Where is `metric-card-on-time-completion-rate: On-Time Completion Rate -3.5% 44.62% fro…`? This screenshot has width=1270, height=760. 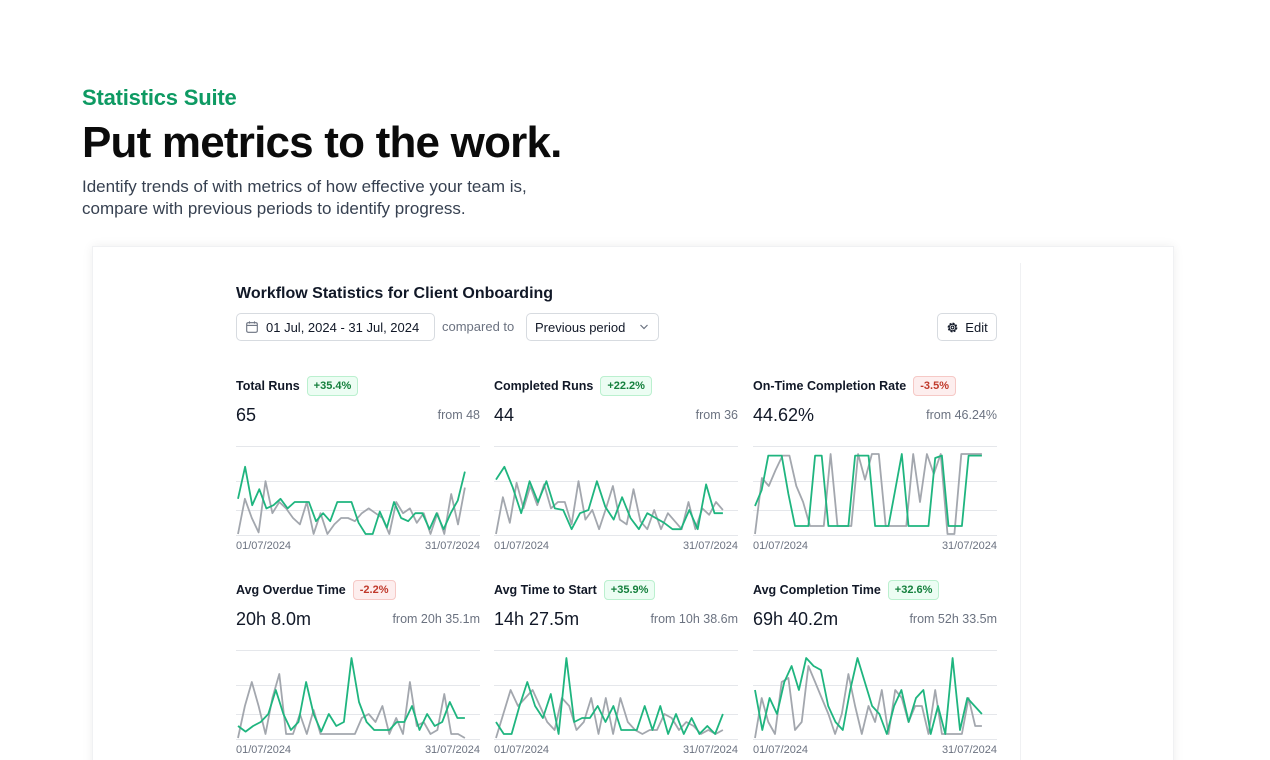
metric-card-on-time-completion-rate: On-Time Completion Rate -3.5% 44.62% fro… is located at coordinates (875, 464).